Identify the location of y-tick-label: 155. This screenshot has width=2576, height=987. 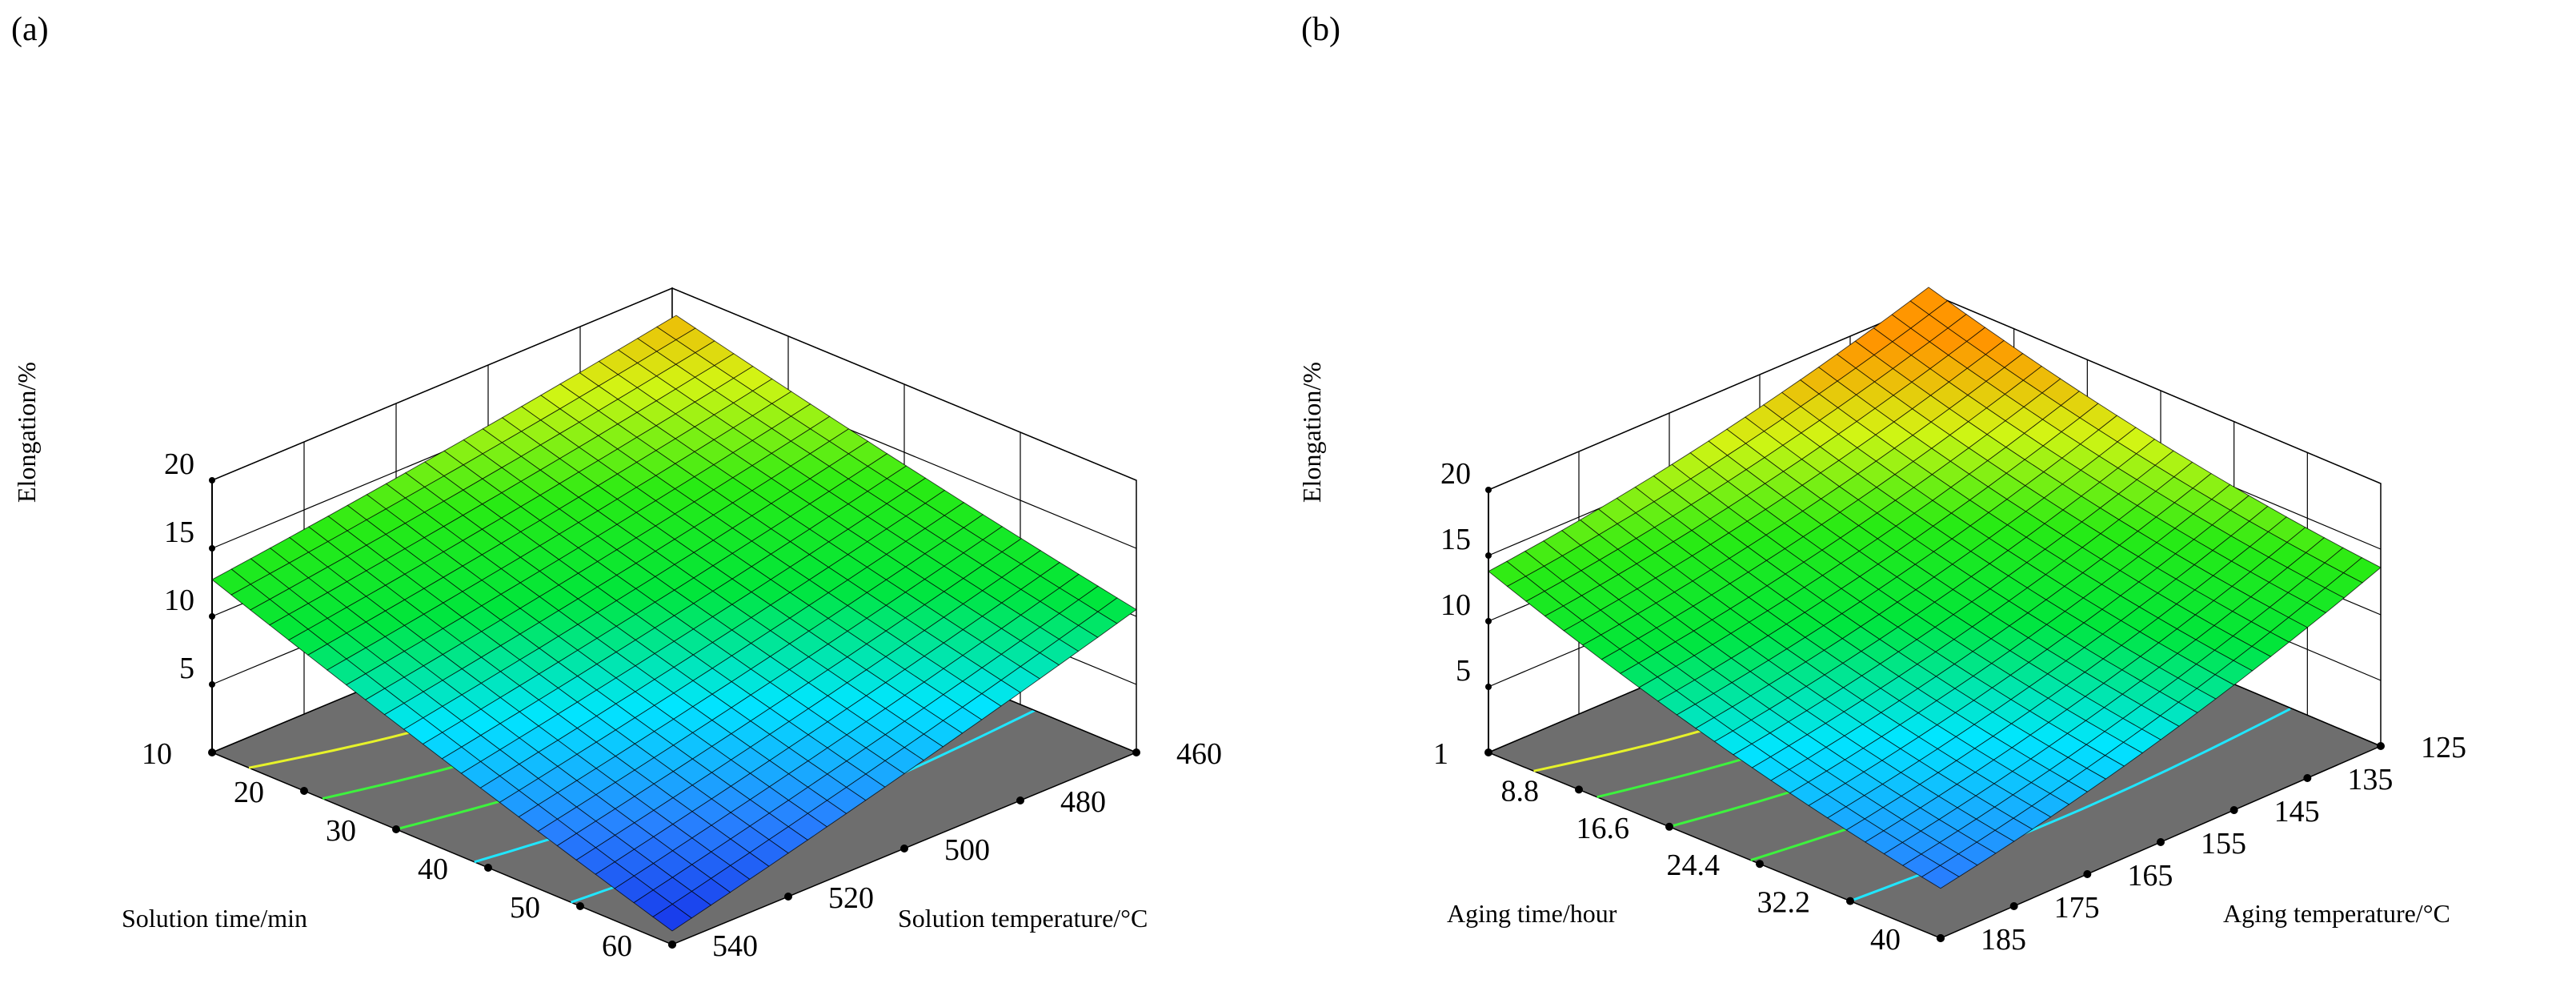
(2223, 844).